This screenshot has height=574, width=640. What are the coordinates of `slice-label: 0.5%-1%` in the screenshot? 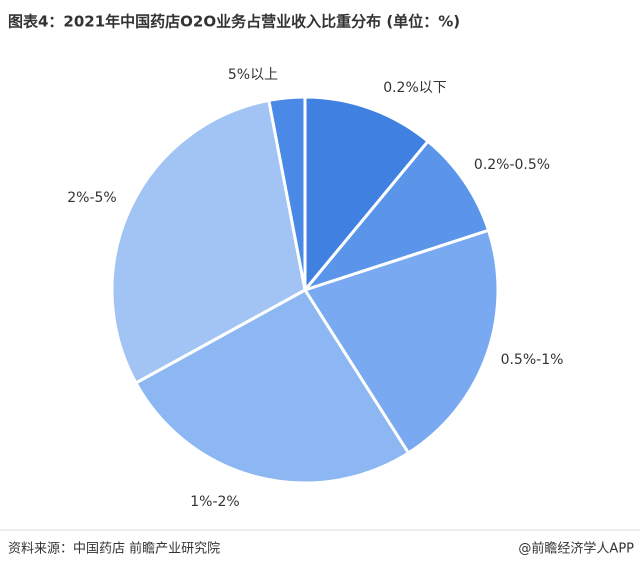 It's located at (532, 360).